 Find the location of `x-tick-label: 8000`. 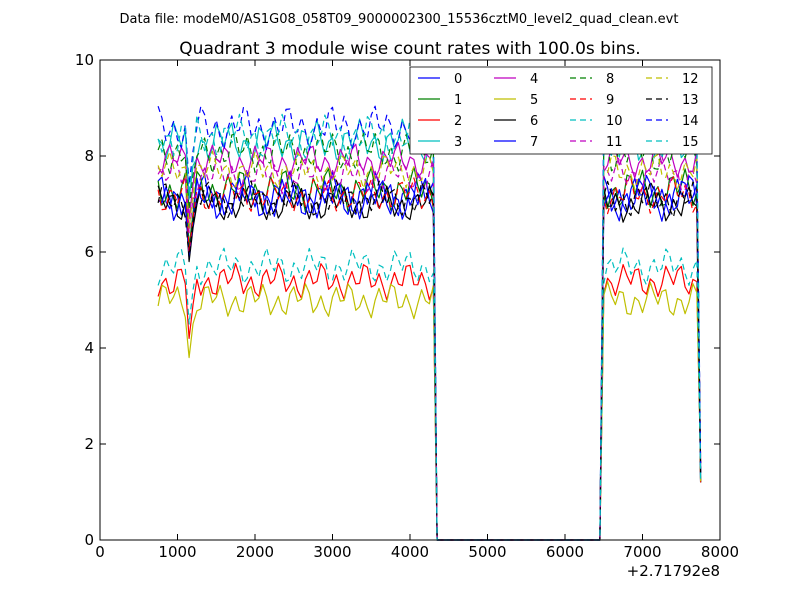

x-tick-label: 8000 is located at coordinates (720, 552).